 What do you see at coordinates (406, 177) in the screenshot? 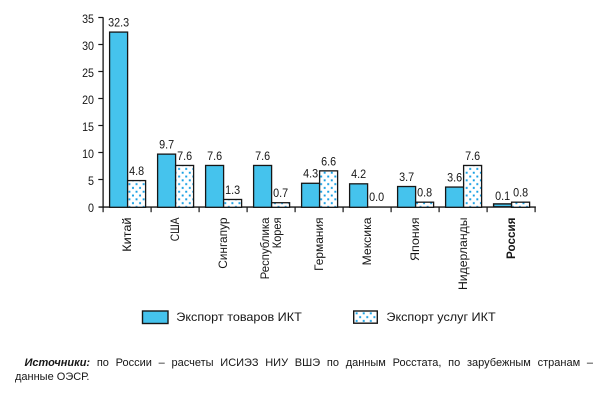
I see `svg-text: 3.7` at bounding box center [406, 177].